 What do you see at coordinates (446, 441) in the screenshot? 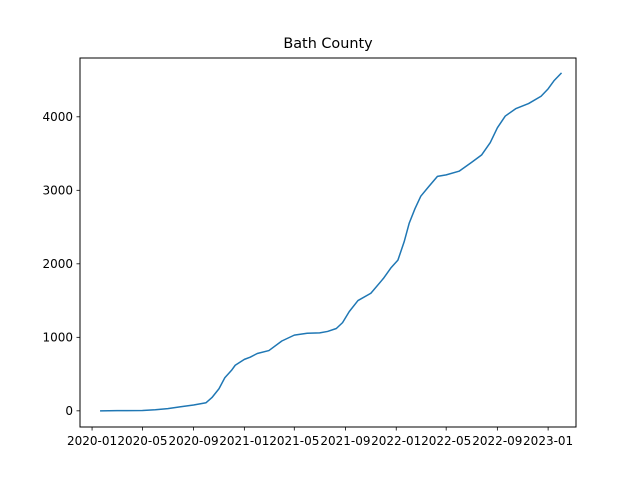
I see `x-tick-label-7: 2022-05` at bounding box center [446, 441].